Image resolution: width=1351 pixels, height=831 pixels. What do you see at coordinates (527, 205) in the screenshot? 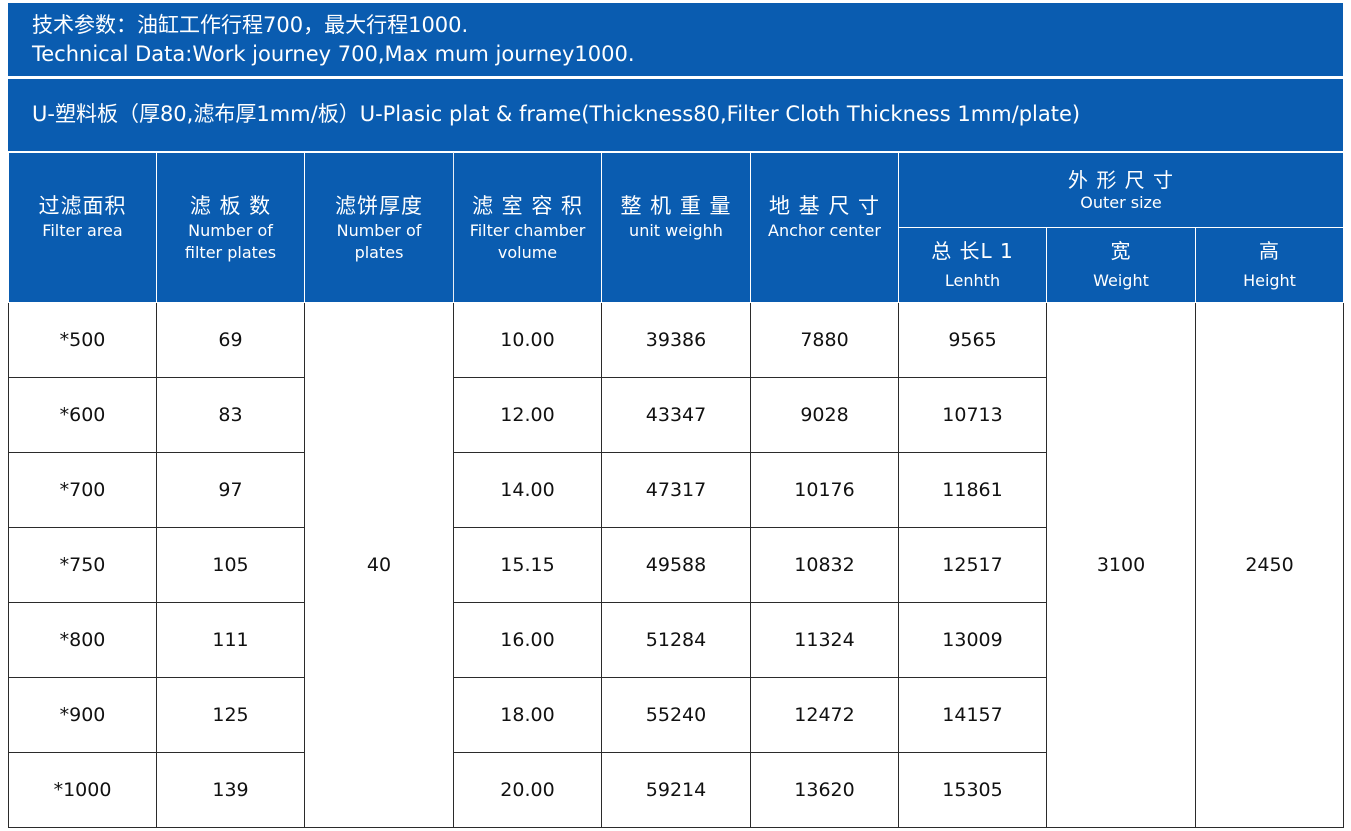
I see `header-chamber-volume-cn: 滤 室 容 积` at bounding box center [527, 205].